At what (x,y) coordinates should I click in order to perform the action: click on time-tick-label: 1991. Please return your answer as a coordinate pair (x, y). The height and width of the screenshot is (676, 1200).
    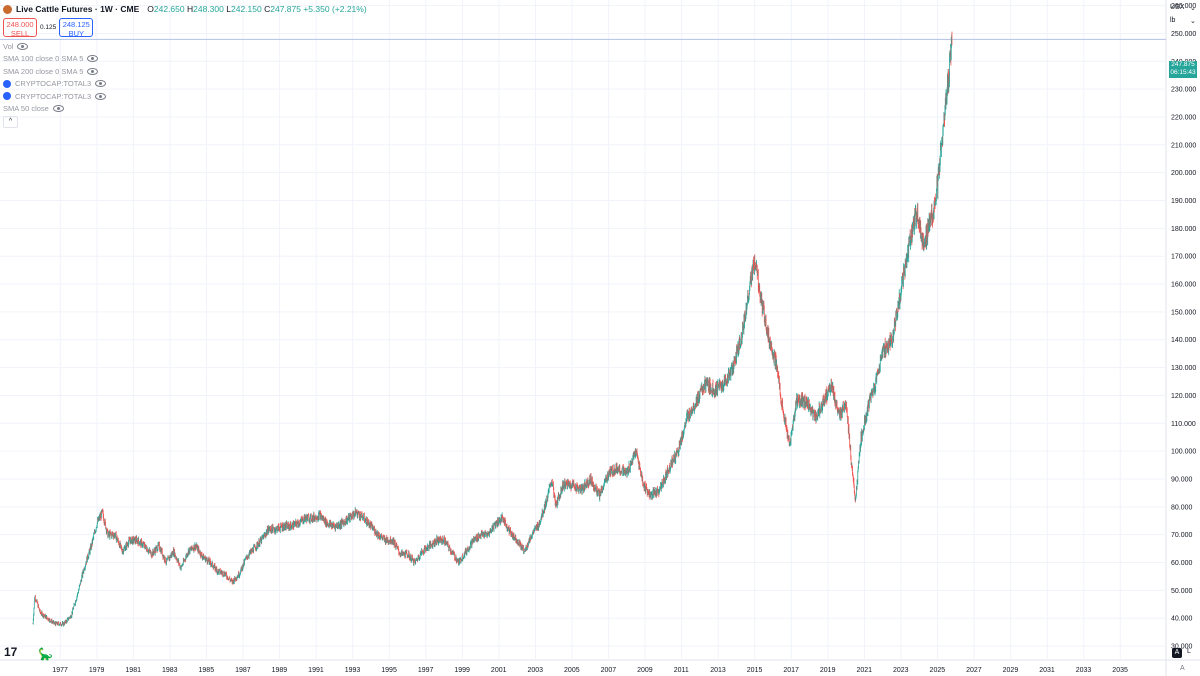
    Looking at the image, I should click on (316, 670).